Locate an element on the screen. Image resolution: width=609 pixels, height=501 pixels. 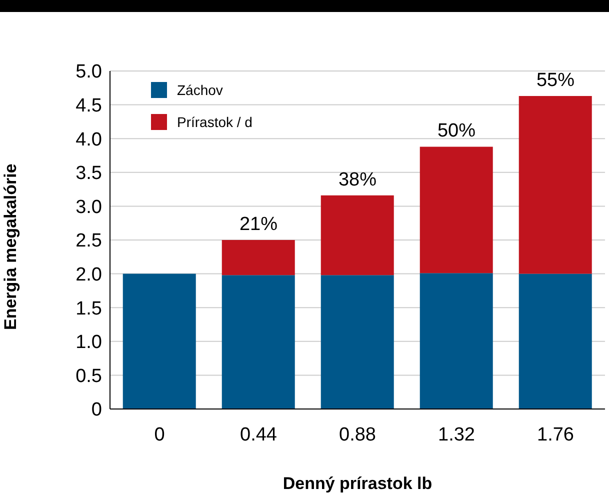
x-tick-label: 0.88 is located at coordinates (357, 435).